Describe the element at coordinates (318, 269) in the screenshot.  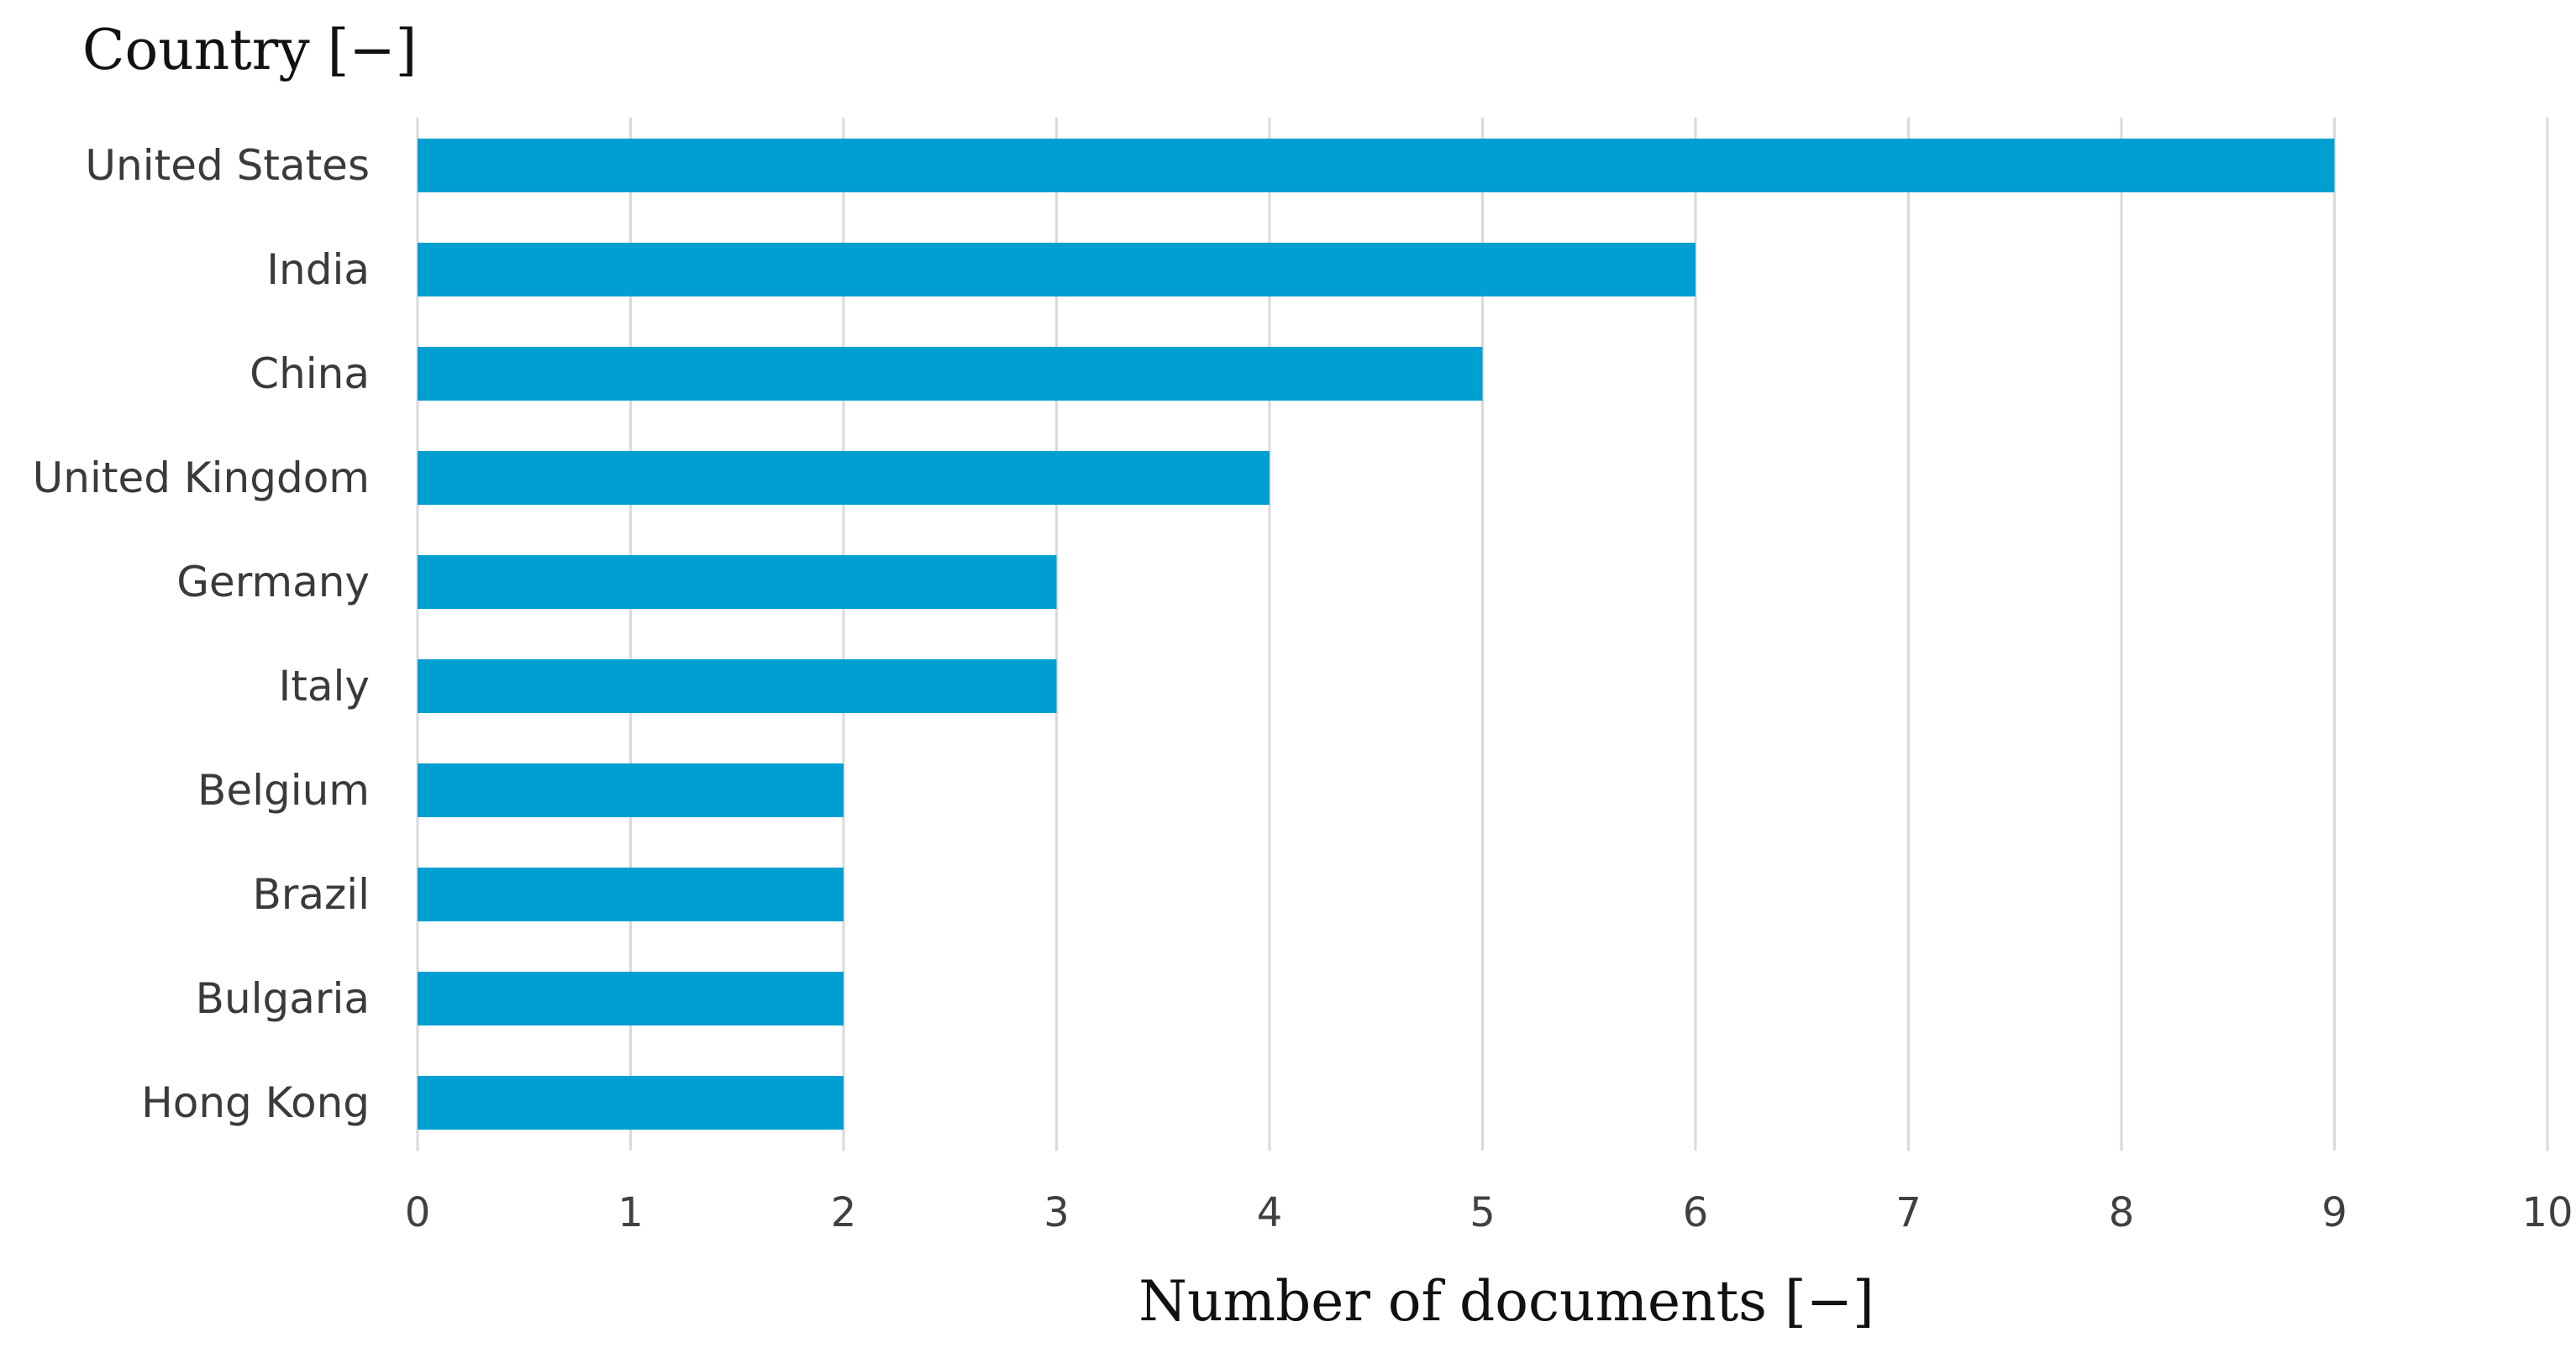
I see `y-tick-label: India` at that location.